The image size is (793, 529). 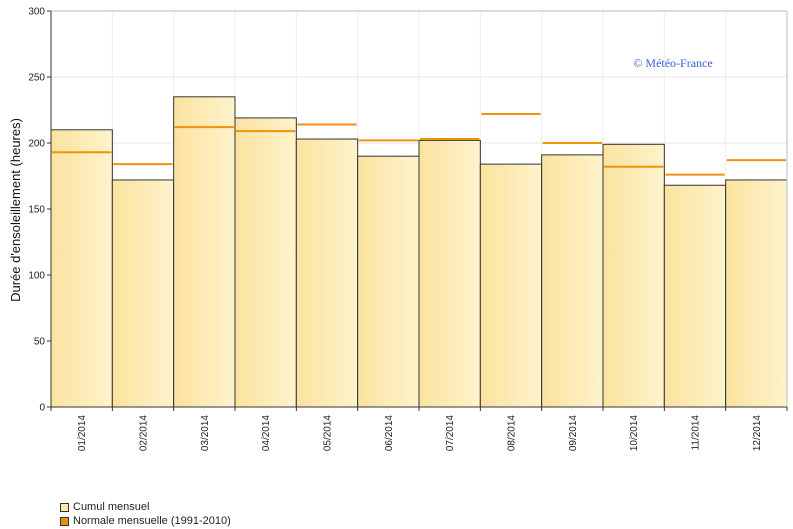 What do you see at coordinates (512, 433) in the screenshot?
I see `x-tick-label: 08/2014` at bounding box center [512, 433].